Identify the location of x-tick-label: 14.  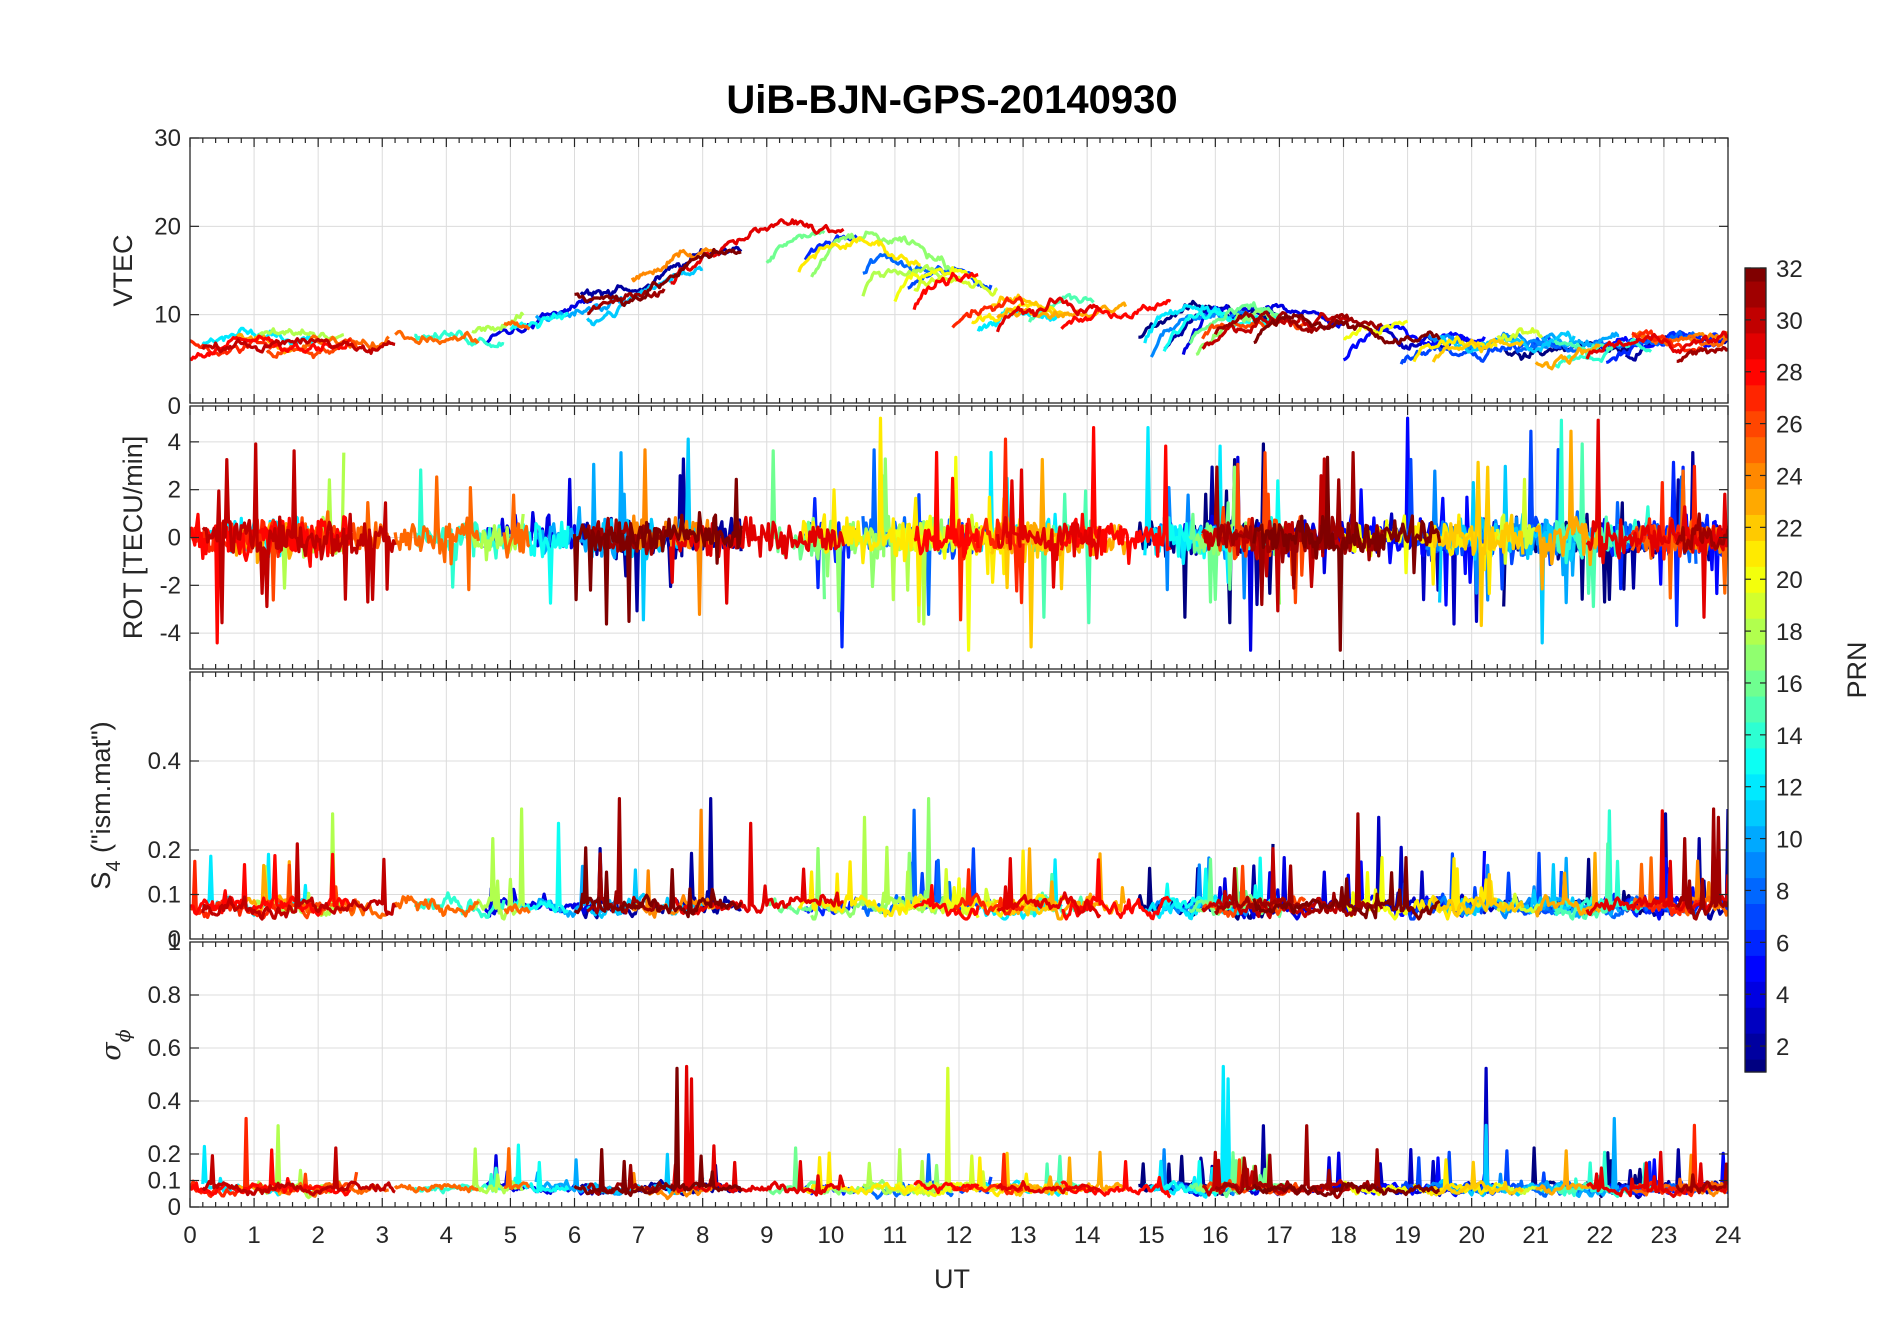
(1087, 1235).